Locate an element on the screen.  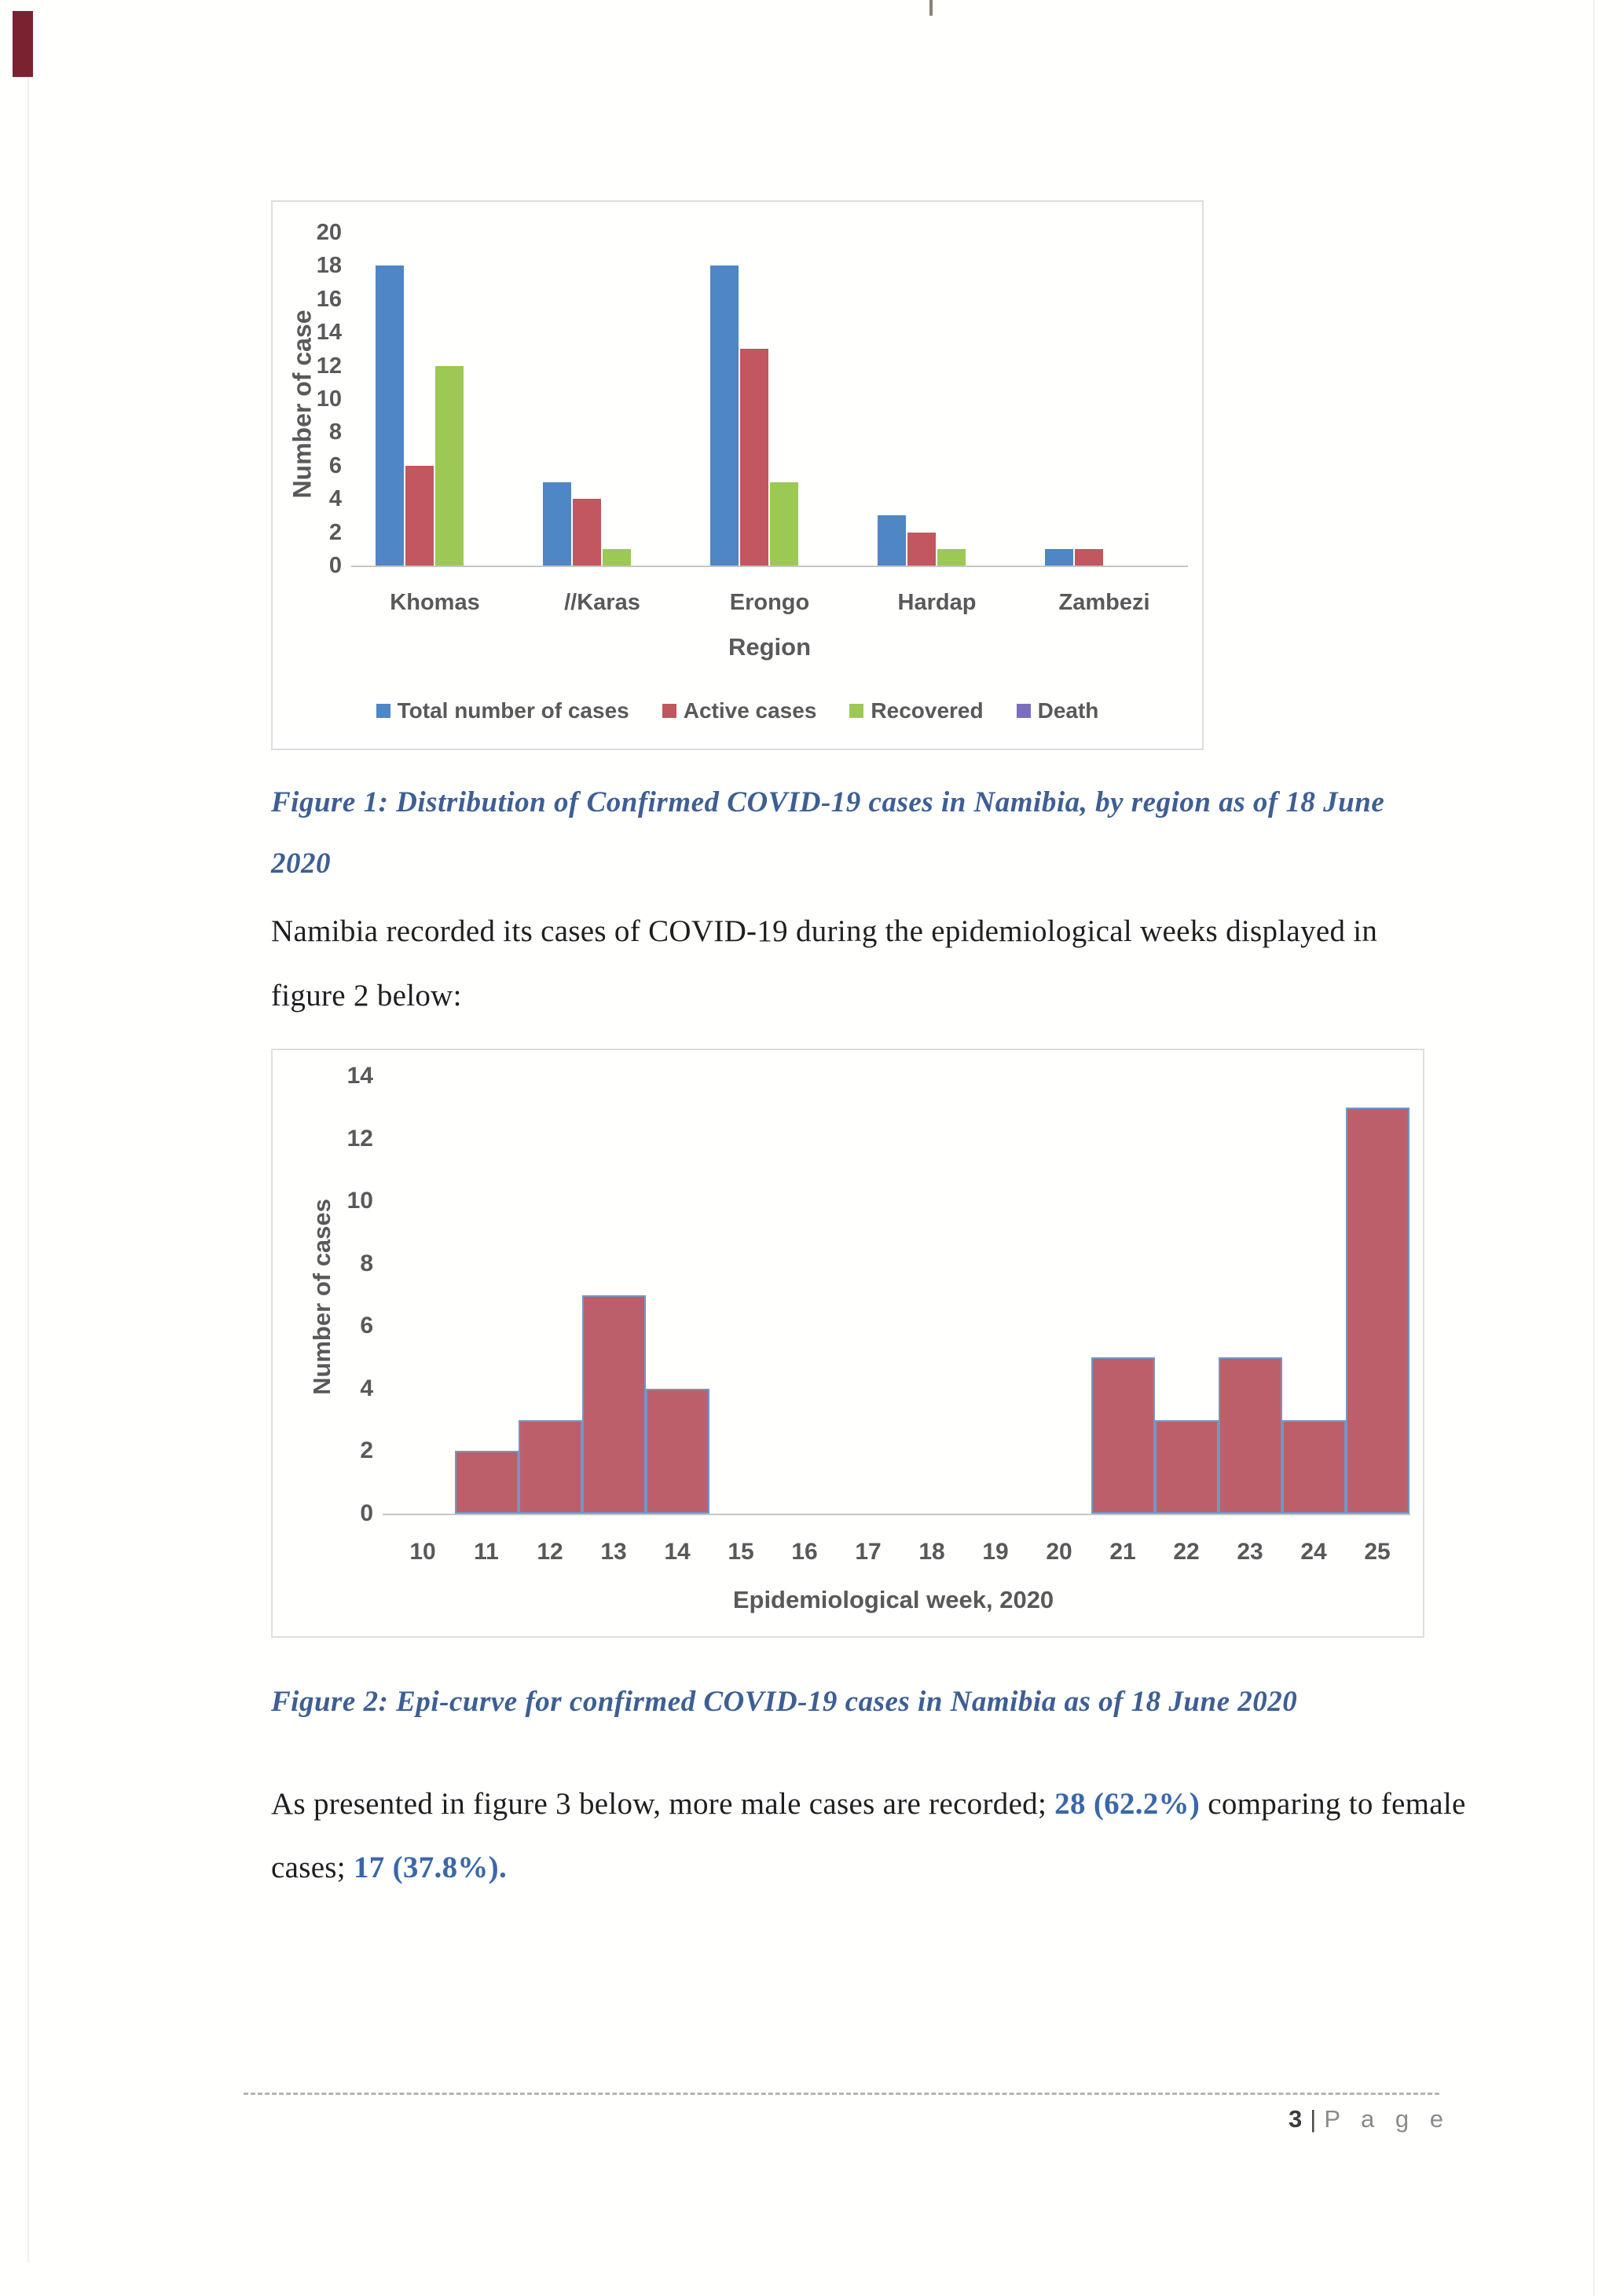
legend-item-recovered: Recovered is located at coordinates (916, 710).